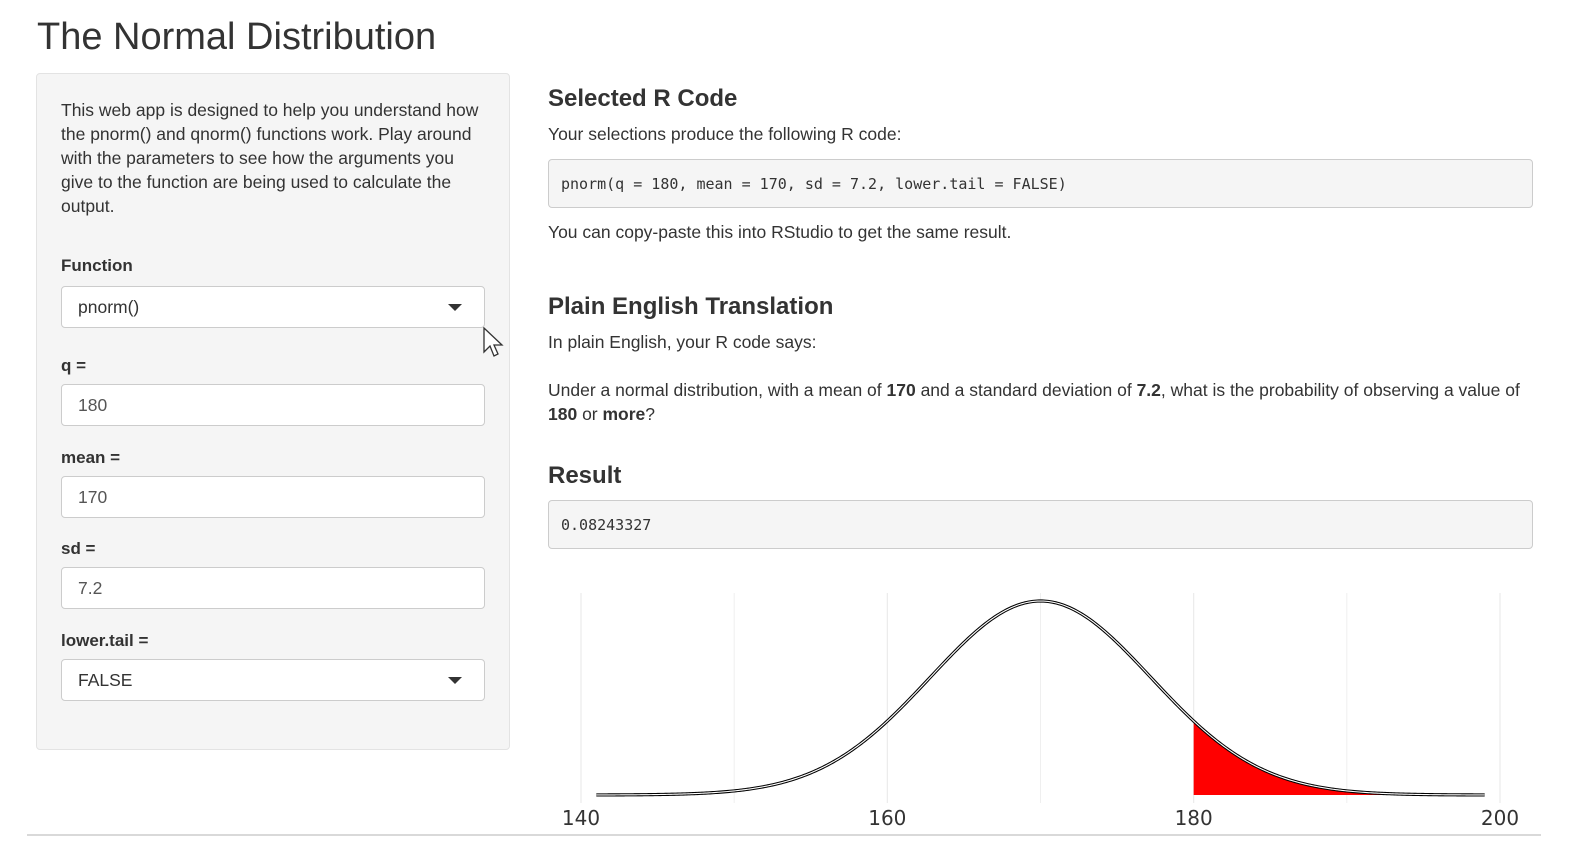 This screenshot has width=1592, height=868. What do you see at coordinates (643, 98) in the screenshot?
I see `code-heading: Selected R Code` at bounding box center [643, 98].